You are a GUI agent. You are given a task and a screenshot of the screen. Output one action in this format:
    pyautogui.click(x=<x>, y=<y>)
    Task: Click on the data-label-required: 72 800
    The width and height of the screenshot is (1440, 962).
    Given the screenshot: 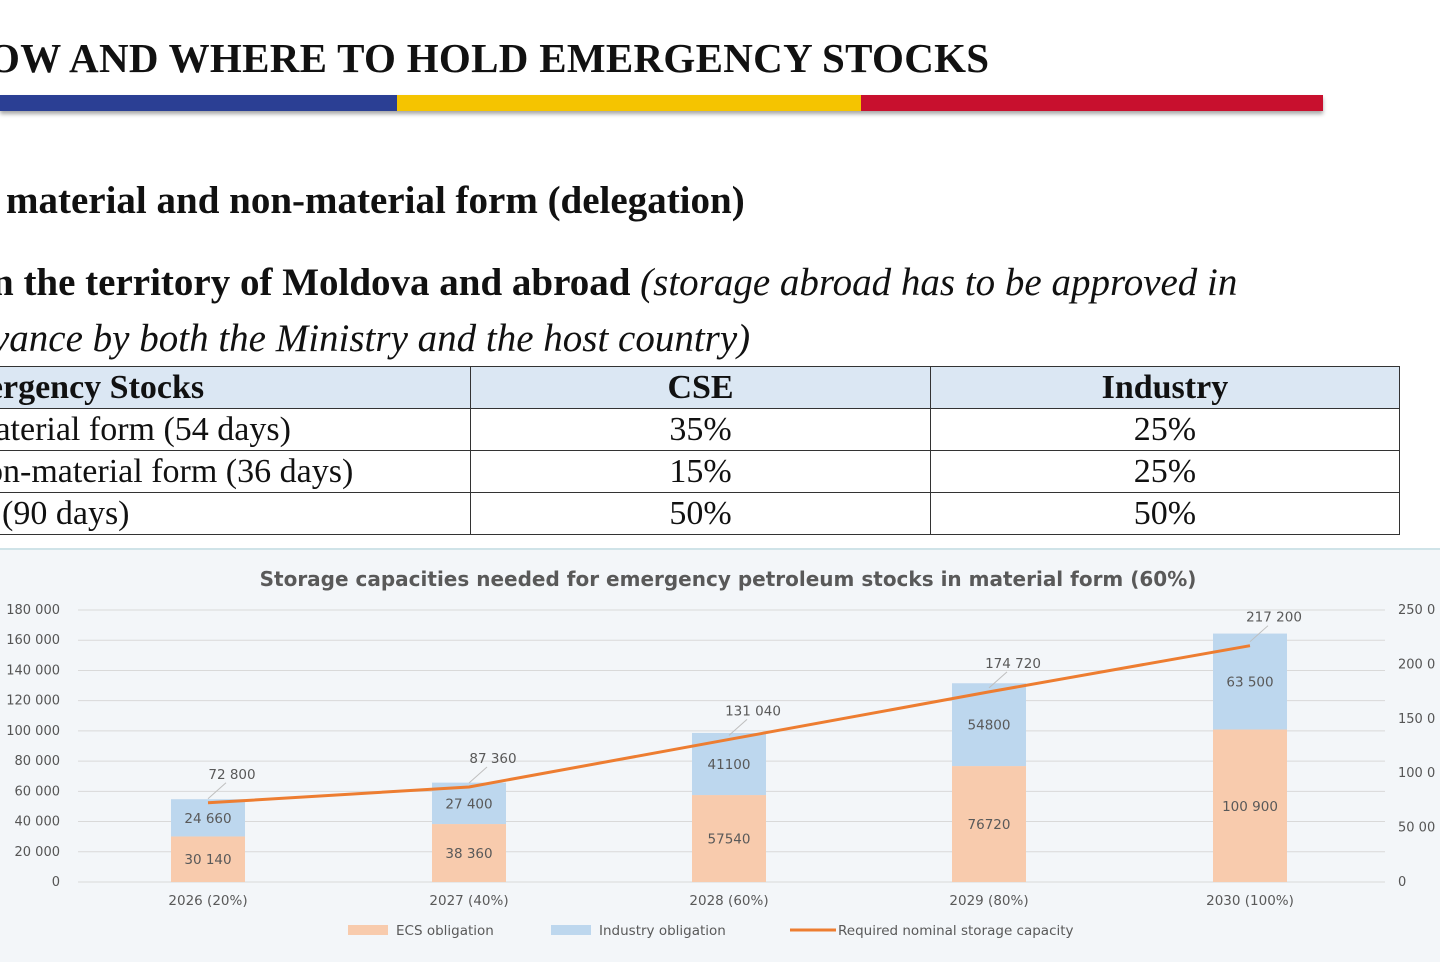 What is the action you would take?
    pyautogui.click(x=231, y=775)
    